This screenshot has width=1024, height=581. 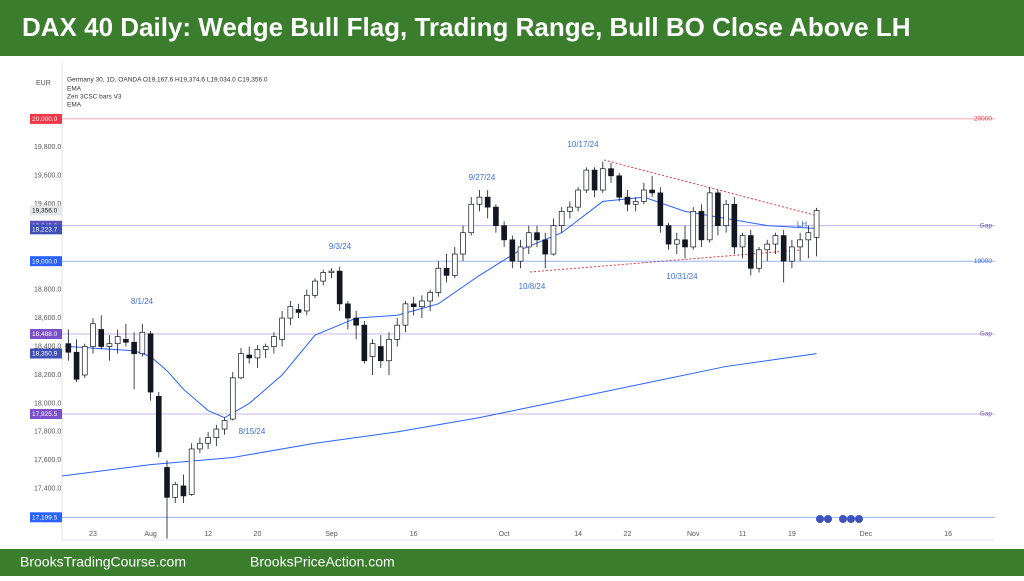 I want to click on y-tick-label: 17,400.0, so click(x=47, y=489).